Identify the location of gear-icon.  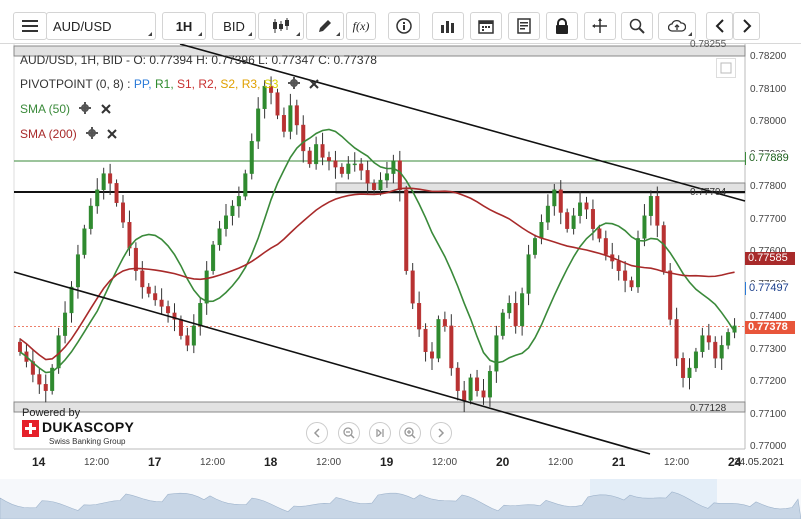
(85, 108).